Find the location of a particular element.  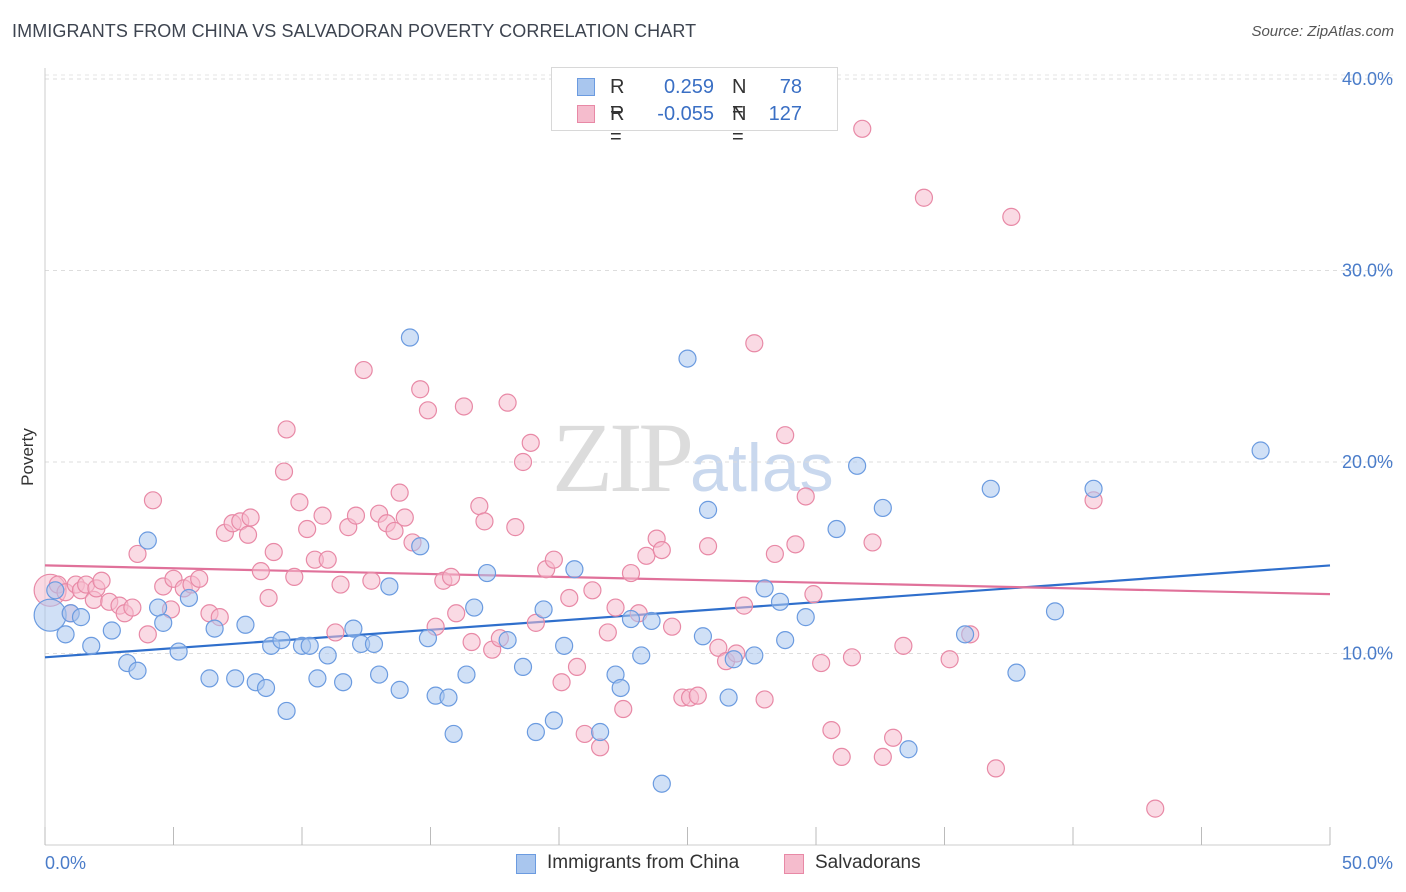

y-tick-label: 30.0% is located at coordinates (1367, 271).